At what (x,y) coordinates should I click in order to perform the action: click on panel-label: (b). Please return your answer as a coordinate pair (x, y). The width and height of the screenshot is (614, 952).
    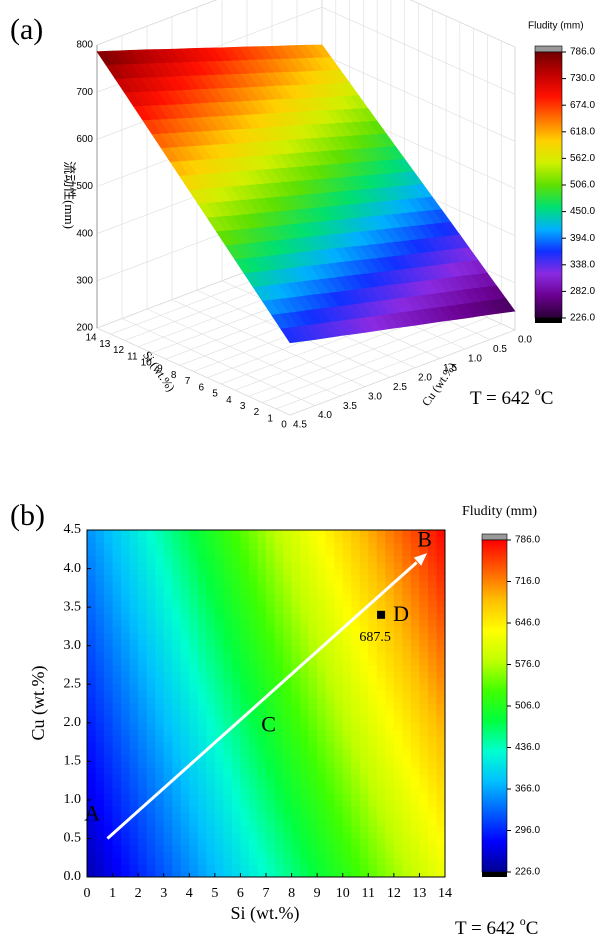
    Looking at the image, I should click on (27, 515).